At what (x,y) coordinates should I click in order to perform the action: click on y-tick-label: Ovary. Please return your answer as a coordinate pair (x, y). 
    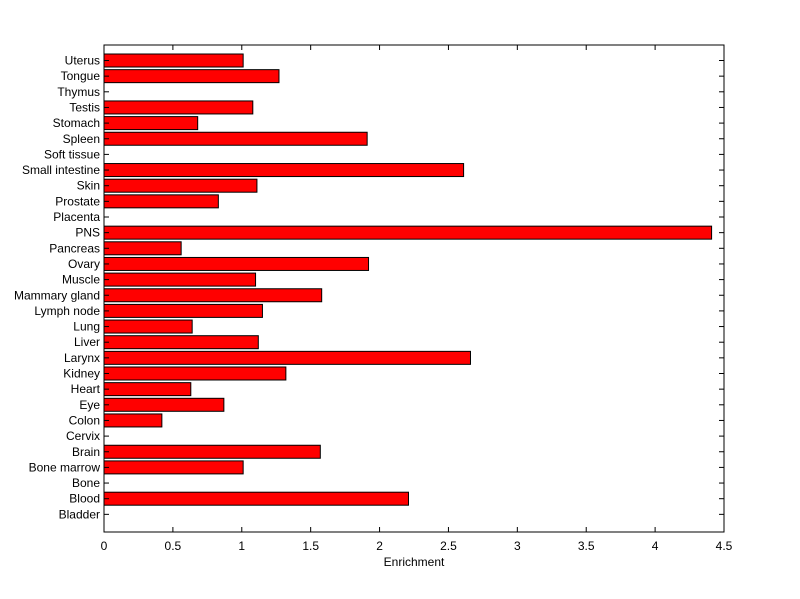
    Looking at the image, I should click on (84, 264).